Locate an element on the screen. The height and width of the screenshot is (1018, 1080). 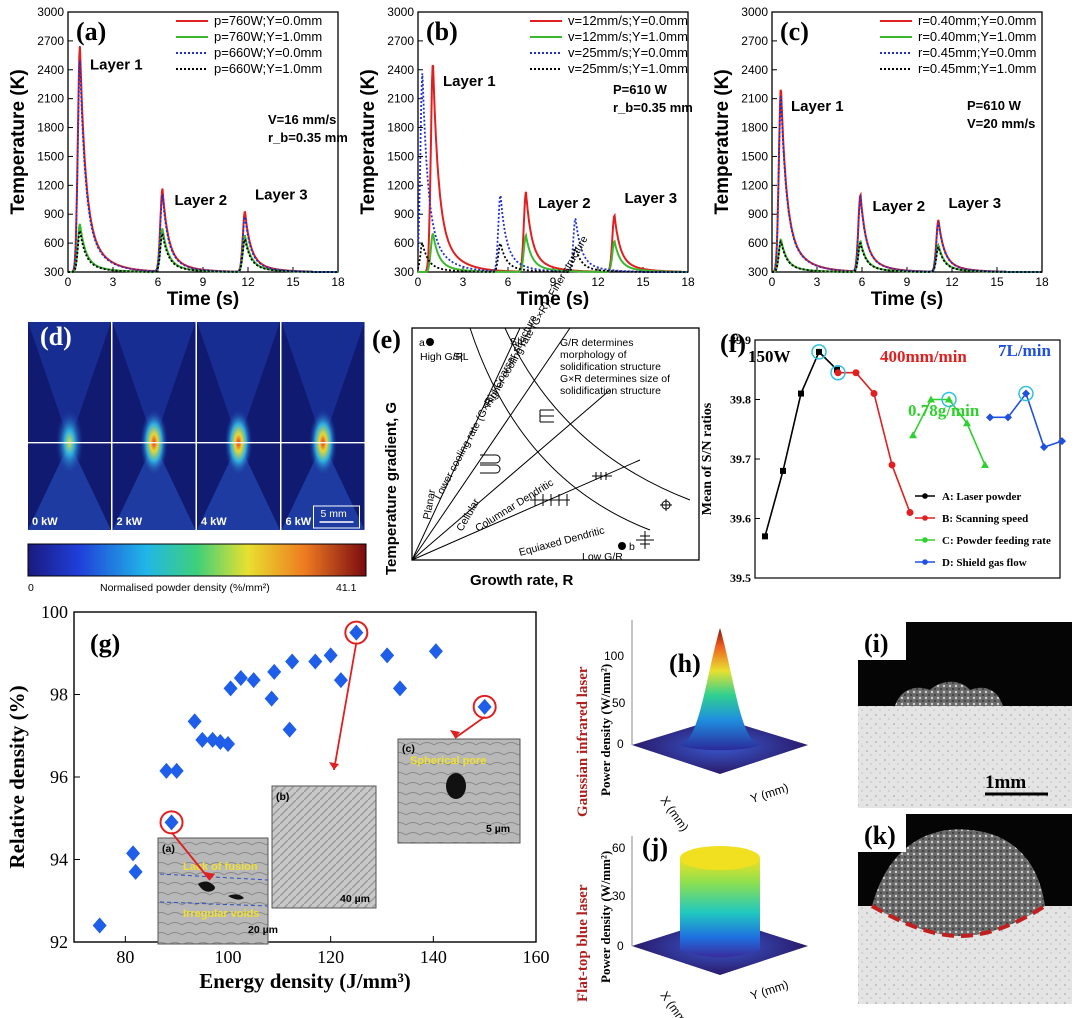
panel-label-k: (k) is located at coordinates (880, 835).